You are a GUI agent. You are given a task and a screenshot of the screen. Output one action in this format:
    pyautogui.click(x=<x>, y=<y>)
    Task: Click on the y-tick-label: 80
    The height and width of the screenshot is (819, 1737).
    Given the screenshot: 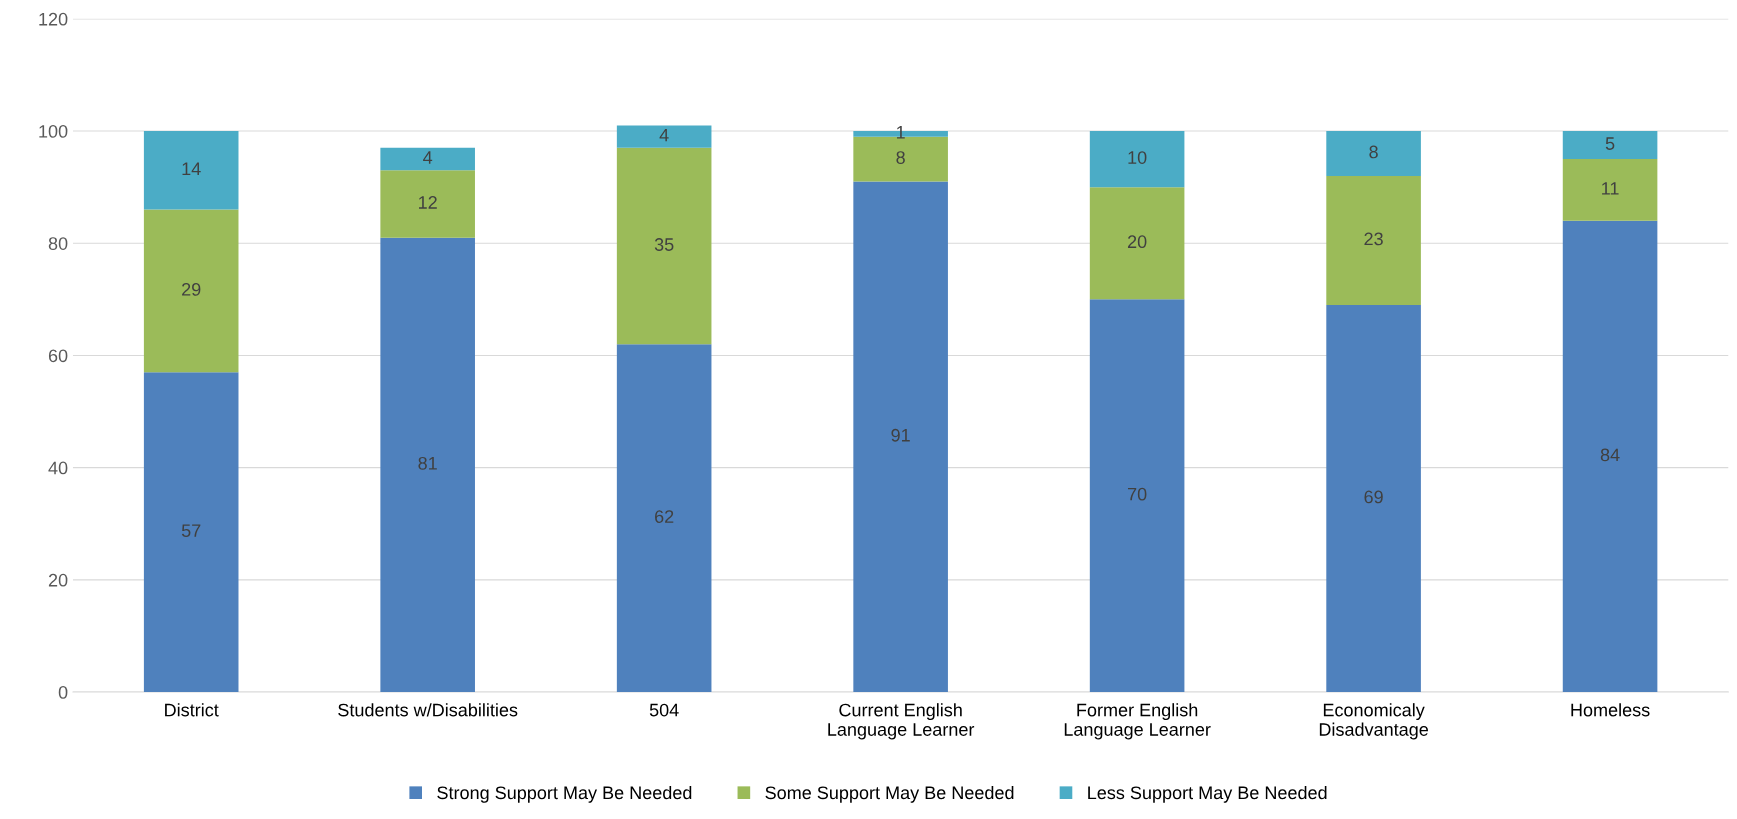 What is the action you would take?
    pyautogui.click(x=58, y=243)
    